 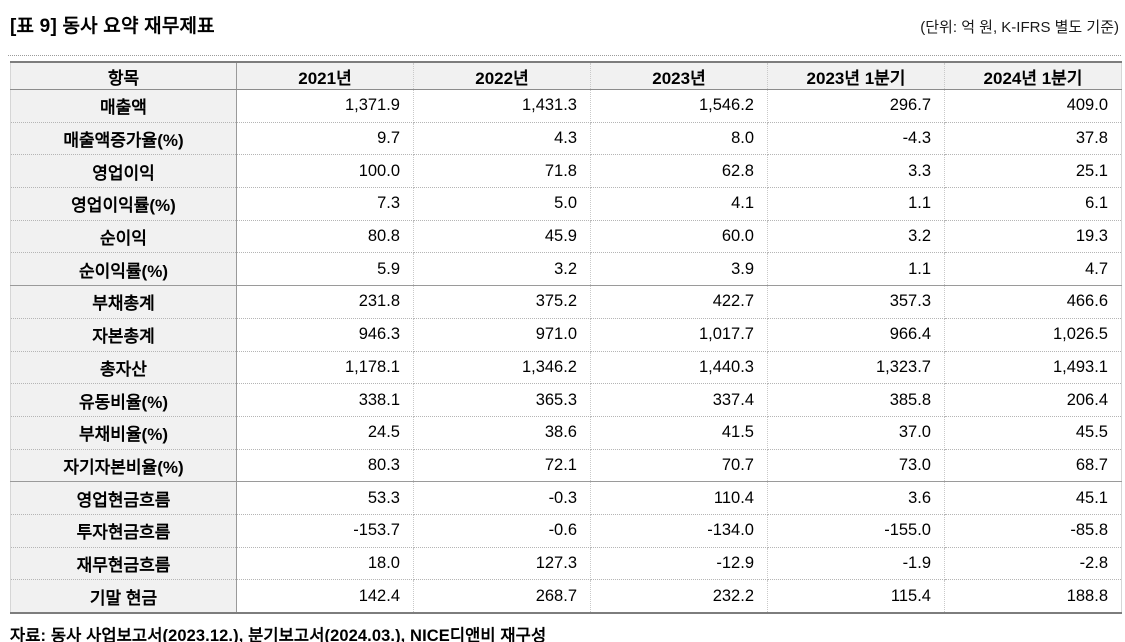 What do you see at coordinates (1033, 335) in the screenshot?
I see `cell-value: 1,026.5` at bounding box center [1033, 335].